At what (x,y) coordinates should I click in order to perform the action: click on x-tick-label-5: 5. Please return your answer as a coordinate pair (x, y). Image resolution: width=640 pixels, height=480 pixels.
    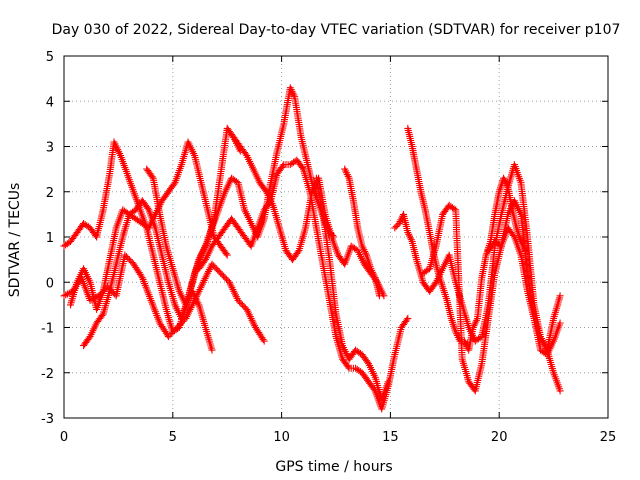
    Looking at the image, I should click on (173, 437).